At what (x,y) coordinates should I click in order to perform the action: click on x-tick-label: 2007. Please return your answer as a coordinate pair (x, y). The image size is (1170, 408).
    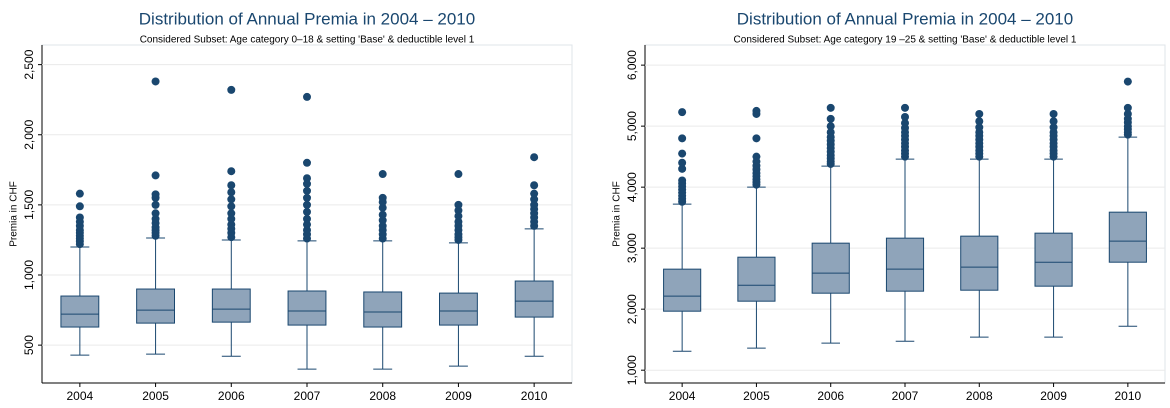
    Looking at the image, I should click on (307, 396).